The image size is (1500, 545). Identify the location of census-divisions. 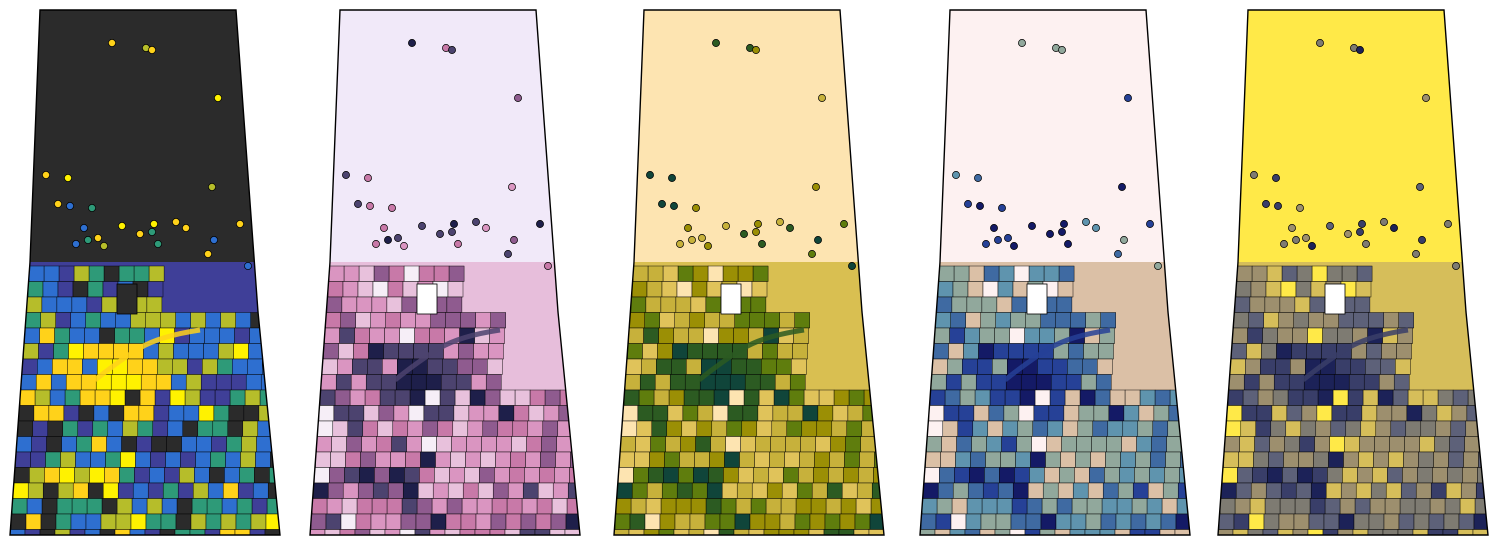
(1055, 398).